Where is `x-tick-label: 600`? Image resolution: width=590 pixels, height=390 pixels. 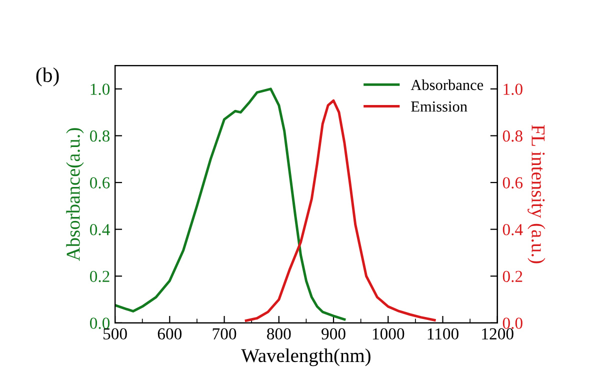 x-tick-label: 600 is located at coordinates (170, 334).